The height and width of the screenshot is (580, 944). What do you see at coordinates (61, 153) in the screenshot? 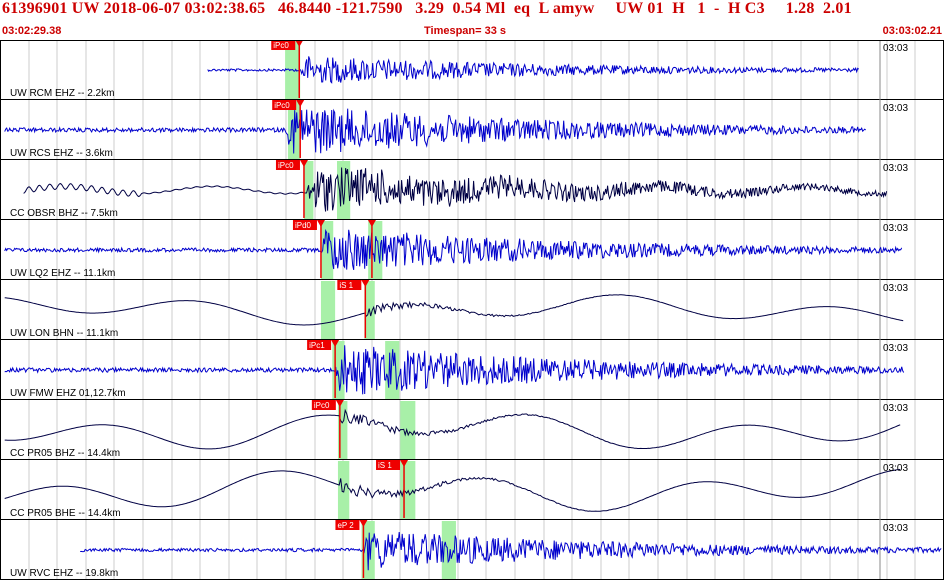
I see `channel-label: UW RCS EHZ -- 3.6km` at bounding box center [61, 153].